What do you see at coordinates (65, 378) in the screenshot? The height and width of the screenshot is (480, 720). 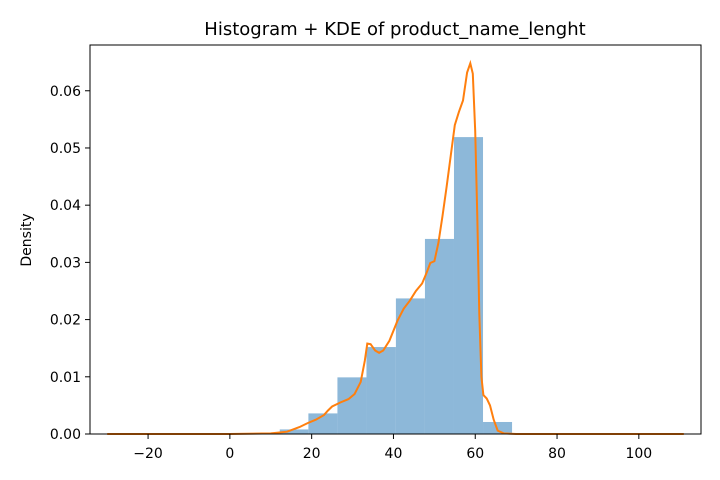 I see `y-tick-label: 0.01` at bounding box center [65, 378].